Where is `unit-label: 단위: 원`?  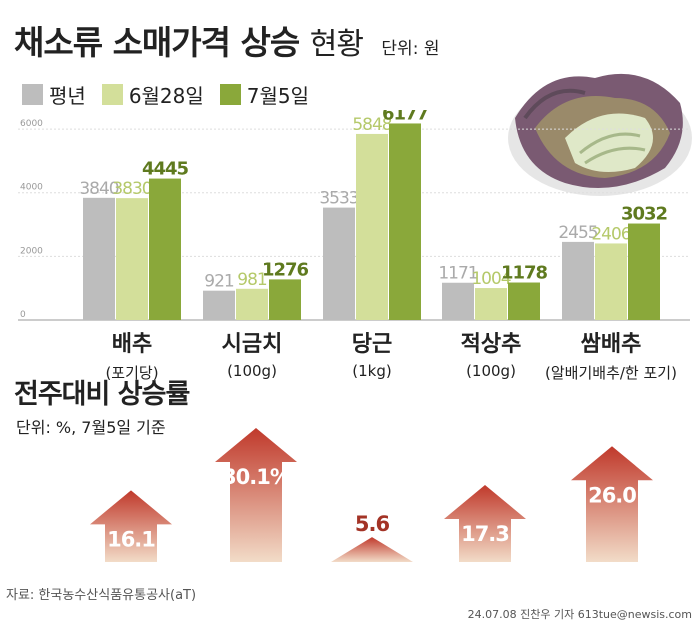
unit-label: 단위: 원 is located at coordinates (410, 49).